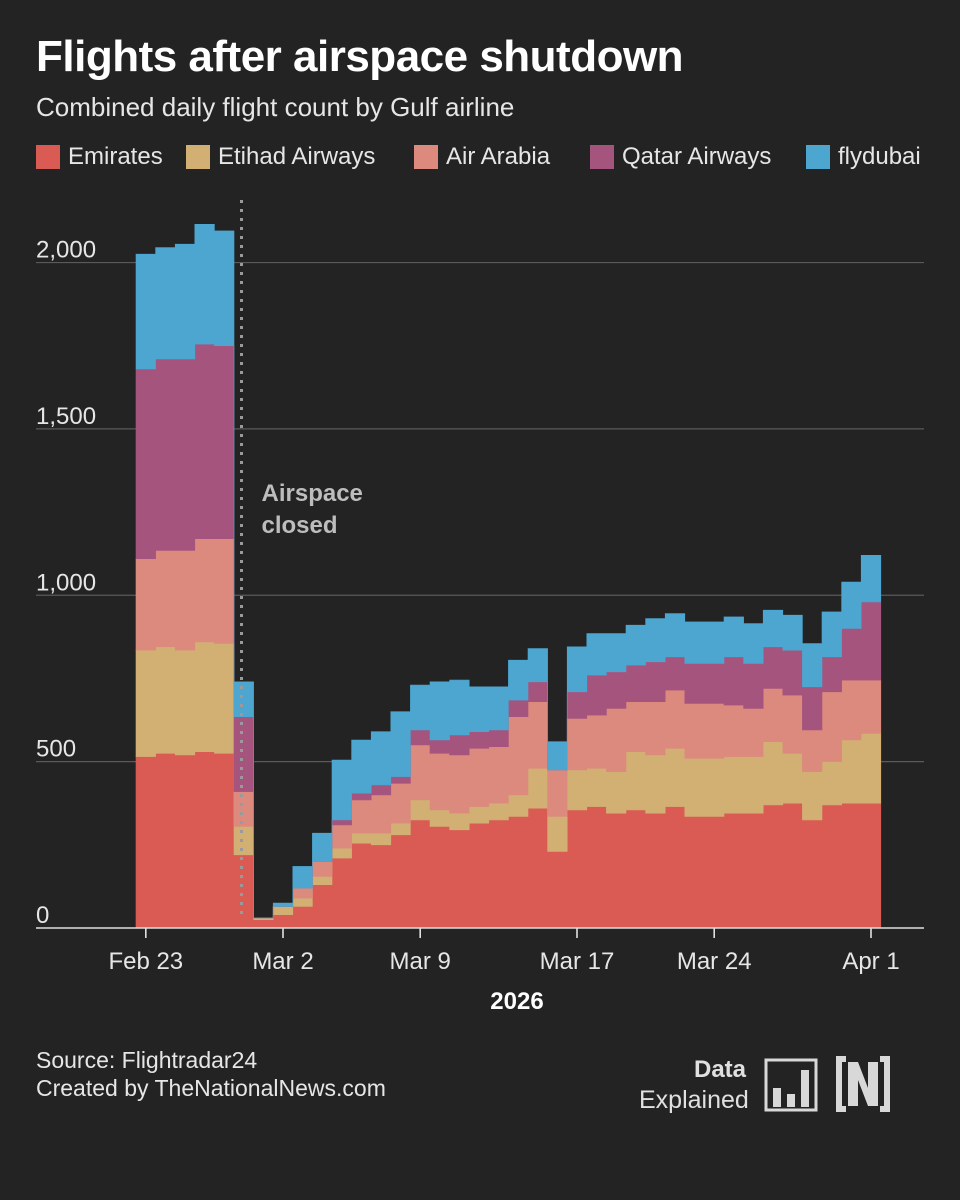  I want to click on legend-item-emirates: Emirates, so click(99, 157).